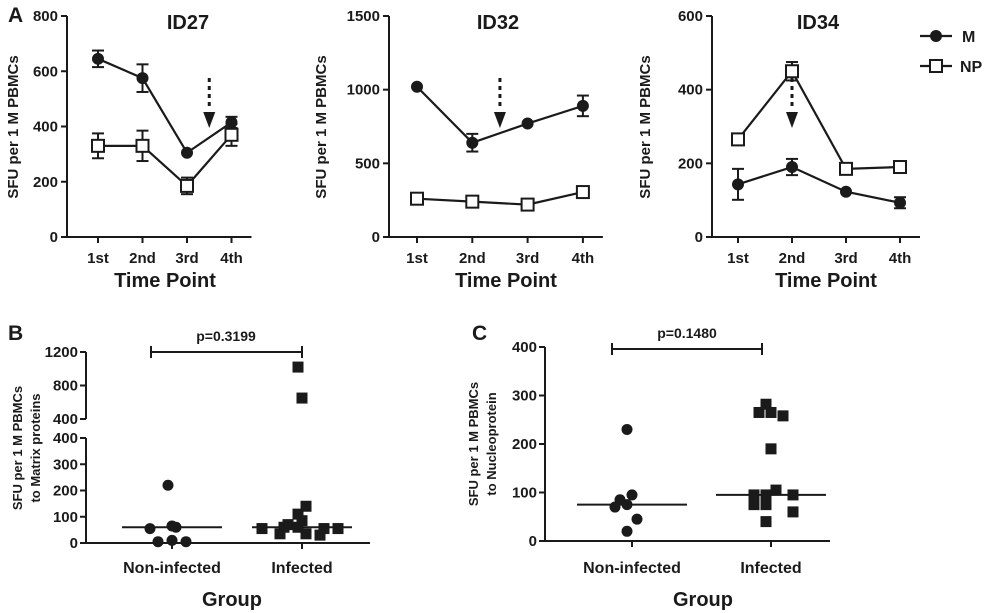 Image resolution: width=992 pixels, height=613 pixels. I want to click on legend-m-label: M, so click(968, 37).